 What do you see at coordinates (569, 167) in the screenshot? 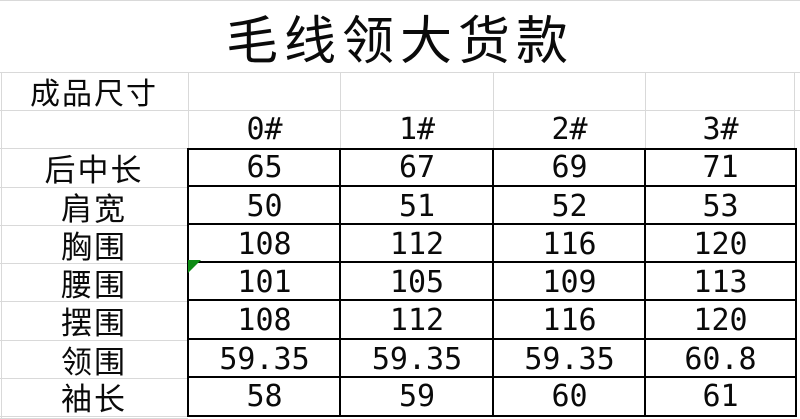
I see `data-cell: 69` at bounding box center [569, 167].